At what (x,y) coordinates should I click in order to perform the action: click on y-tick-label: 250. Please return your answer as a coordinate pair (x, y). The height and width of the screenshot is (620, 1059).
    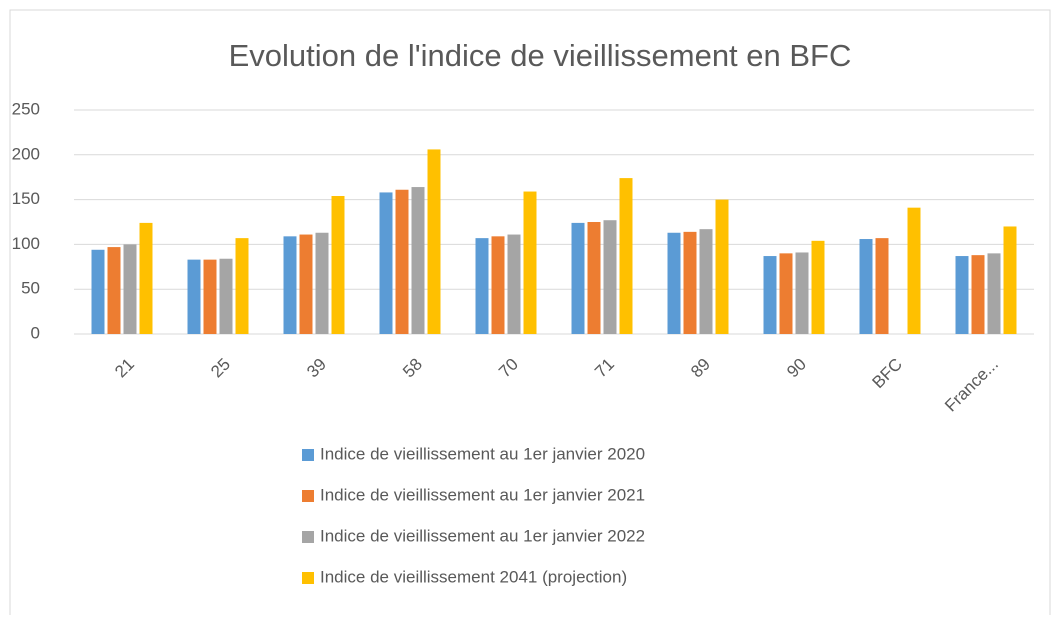
    Looking at the image, I should click on (26, 108).